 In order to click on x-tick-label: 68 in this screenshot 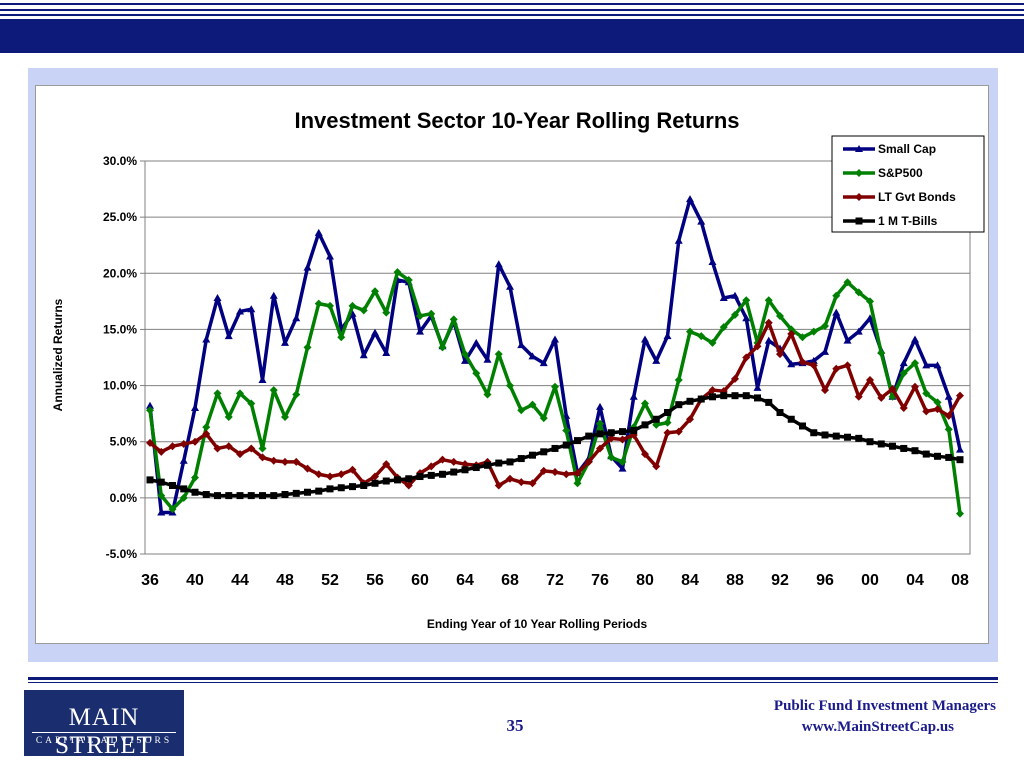, I will do `click(510, 580)`.